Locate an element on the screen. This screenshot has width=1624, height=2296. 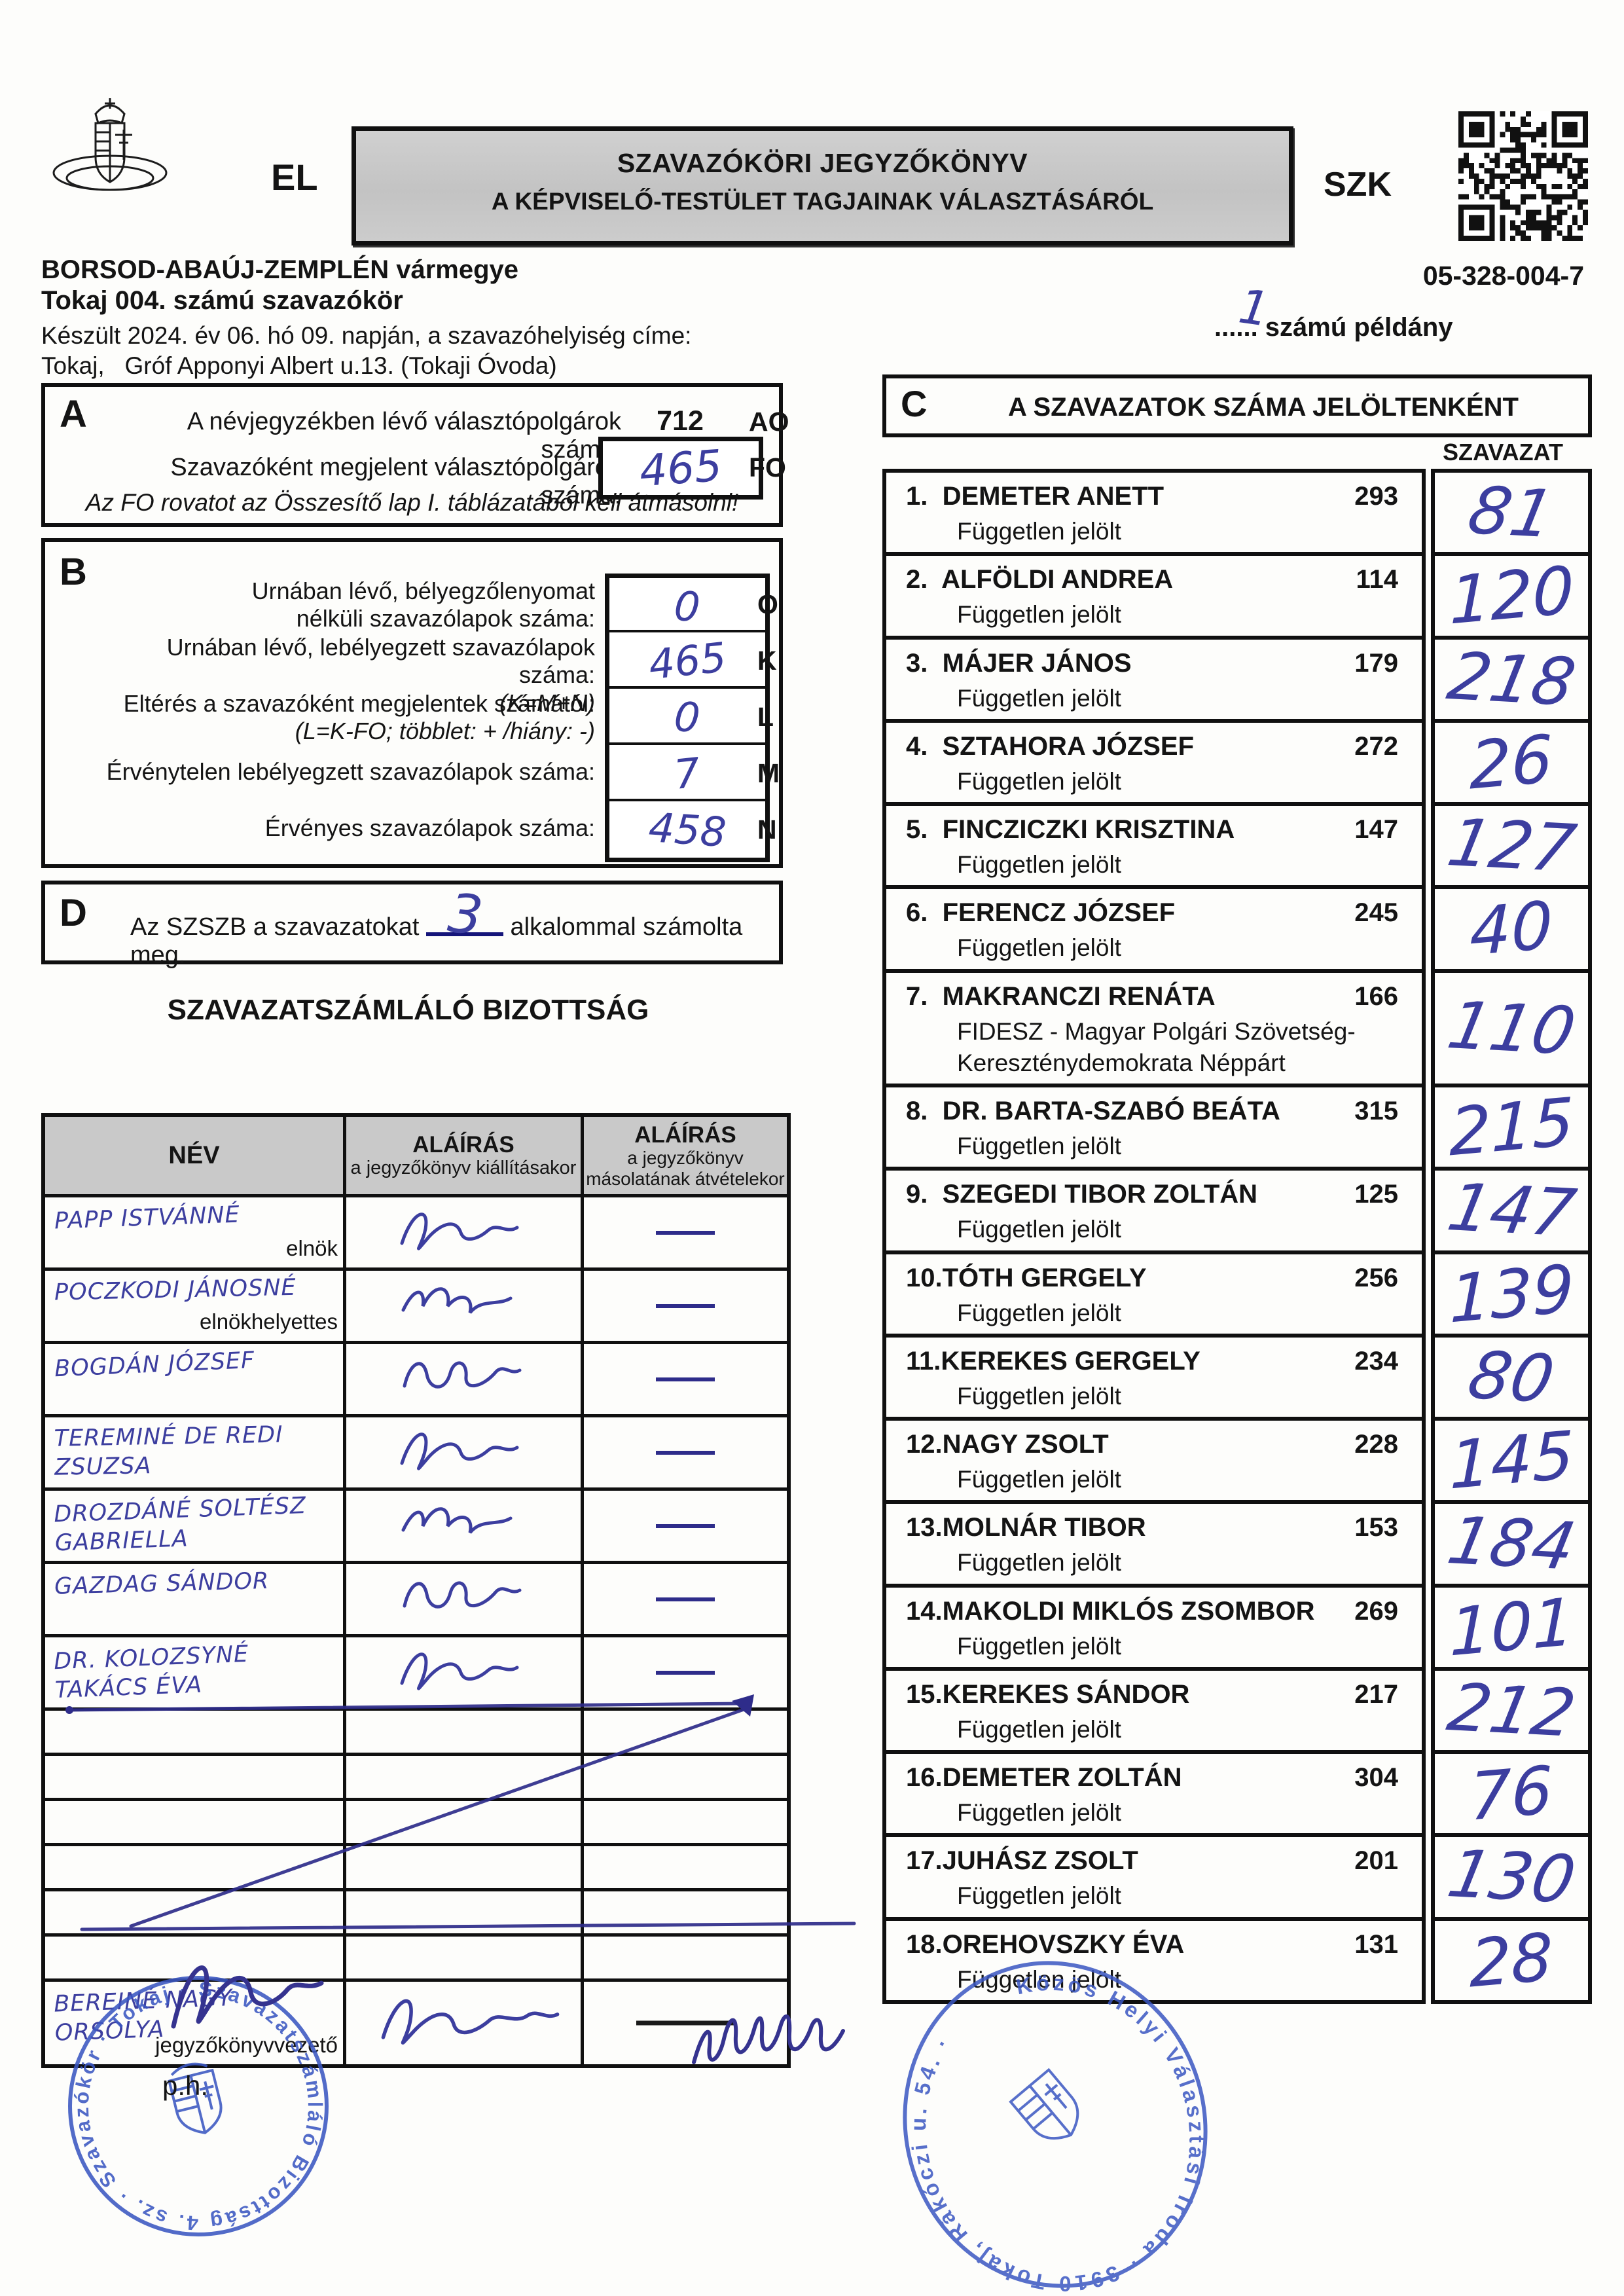
recorder-signature-cell is located at coordinates (462, 2023).